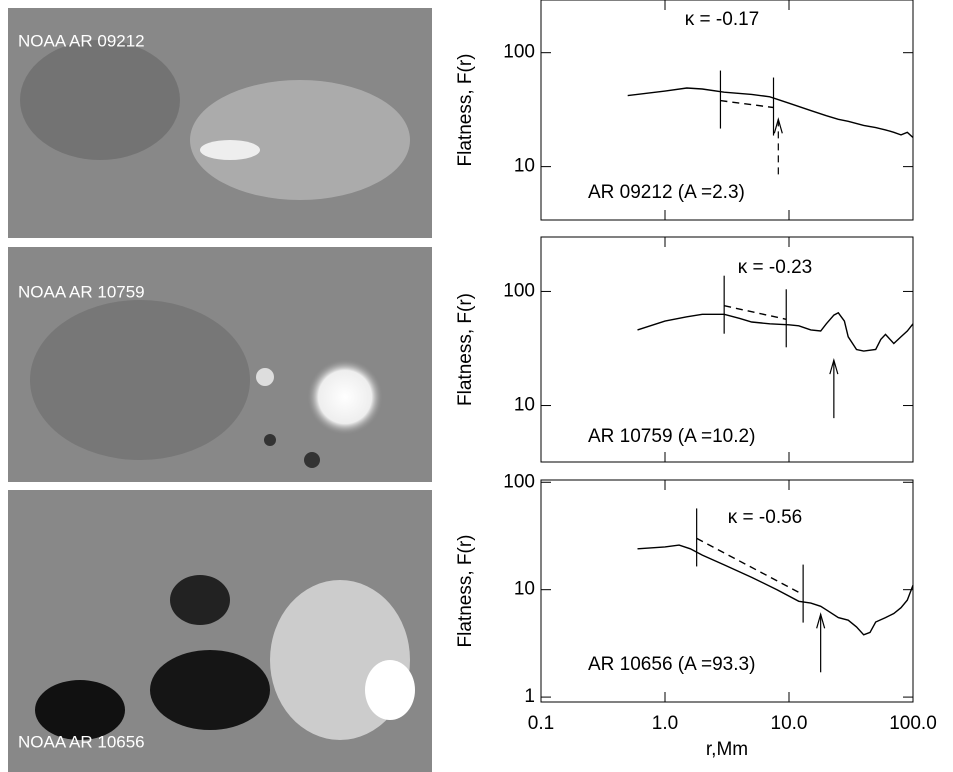 The height and width of the screenshot is (772, 953). Describe the element at coordinates (666, 192) in the screenshot. I see `caption: AR 09212 (A =2.3)` at that location.